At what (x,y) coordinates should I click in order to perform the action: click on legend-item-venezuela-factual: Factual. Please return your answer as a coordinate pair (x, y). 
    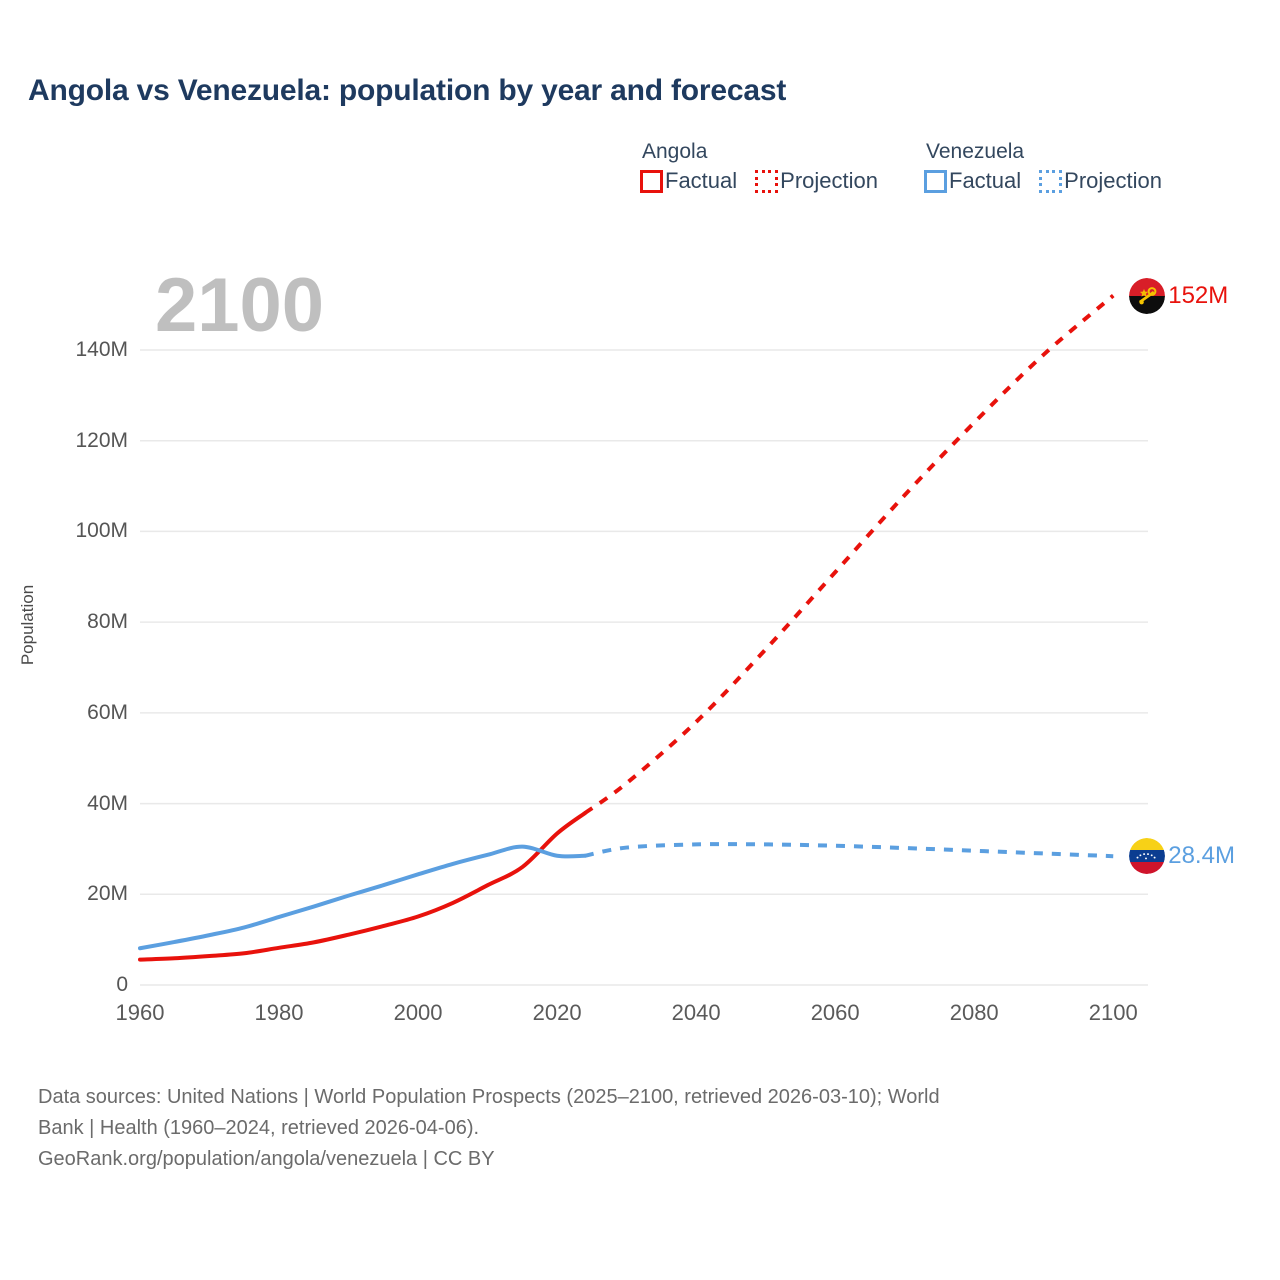
    Looking at the image, I should click on (972, 181).